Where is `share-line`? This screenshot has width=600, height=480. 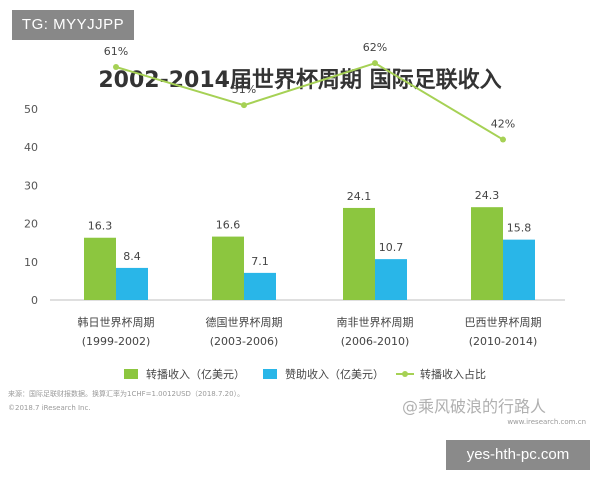 share-line is located at coordinates (309, 101).